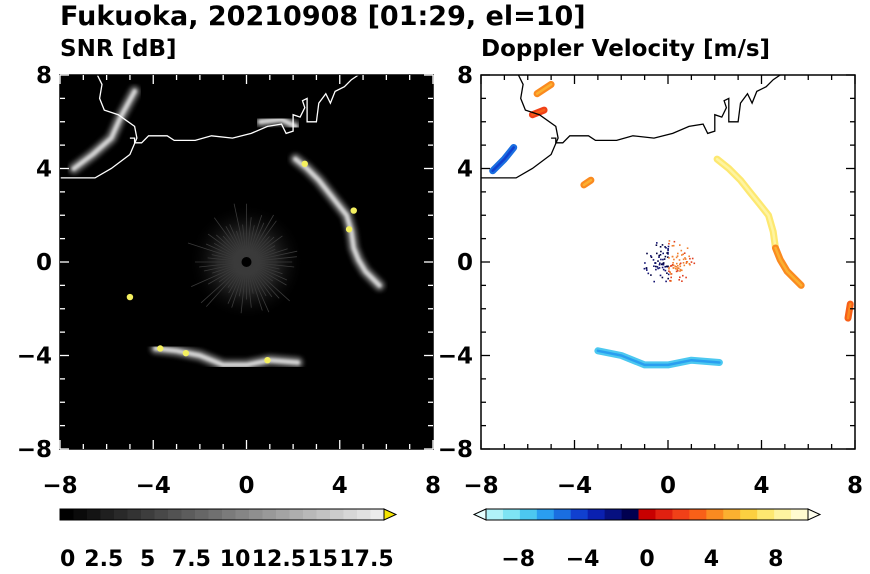 This screenshot has width=870, height=574. Describe the element at coordinates (711, 558) in the screenshot. I see `colorbar-label: 4` at that location.